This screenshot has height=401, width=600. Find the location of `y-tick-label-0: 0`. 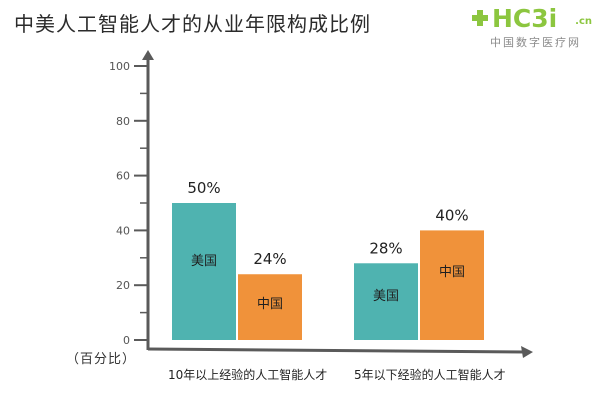

y-tick-label-0: 0 is located at coordinates (126, 340).